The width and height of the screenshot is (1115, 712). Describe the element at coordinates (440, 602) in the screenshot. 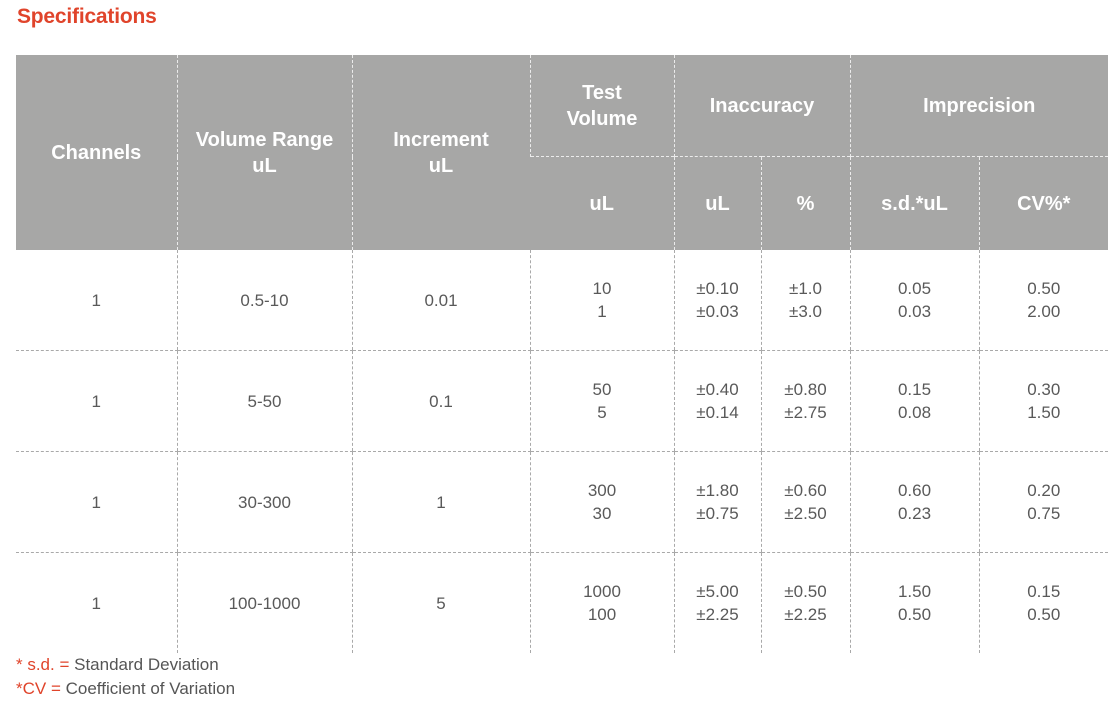

I see `cell-increment: 5` at that location.